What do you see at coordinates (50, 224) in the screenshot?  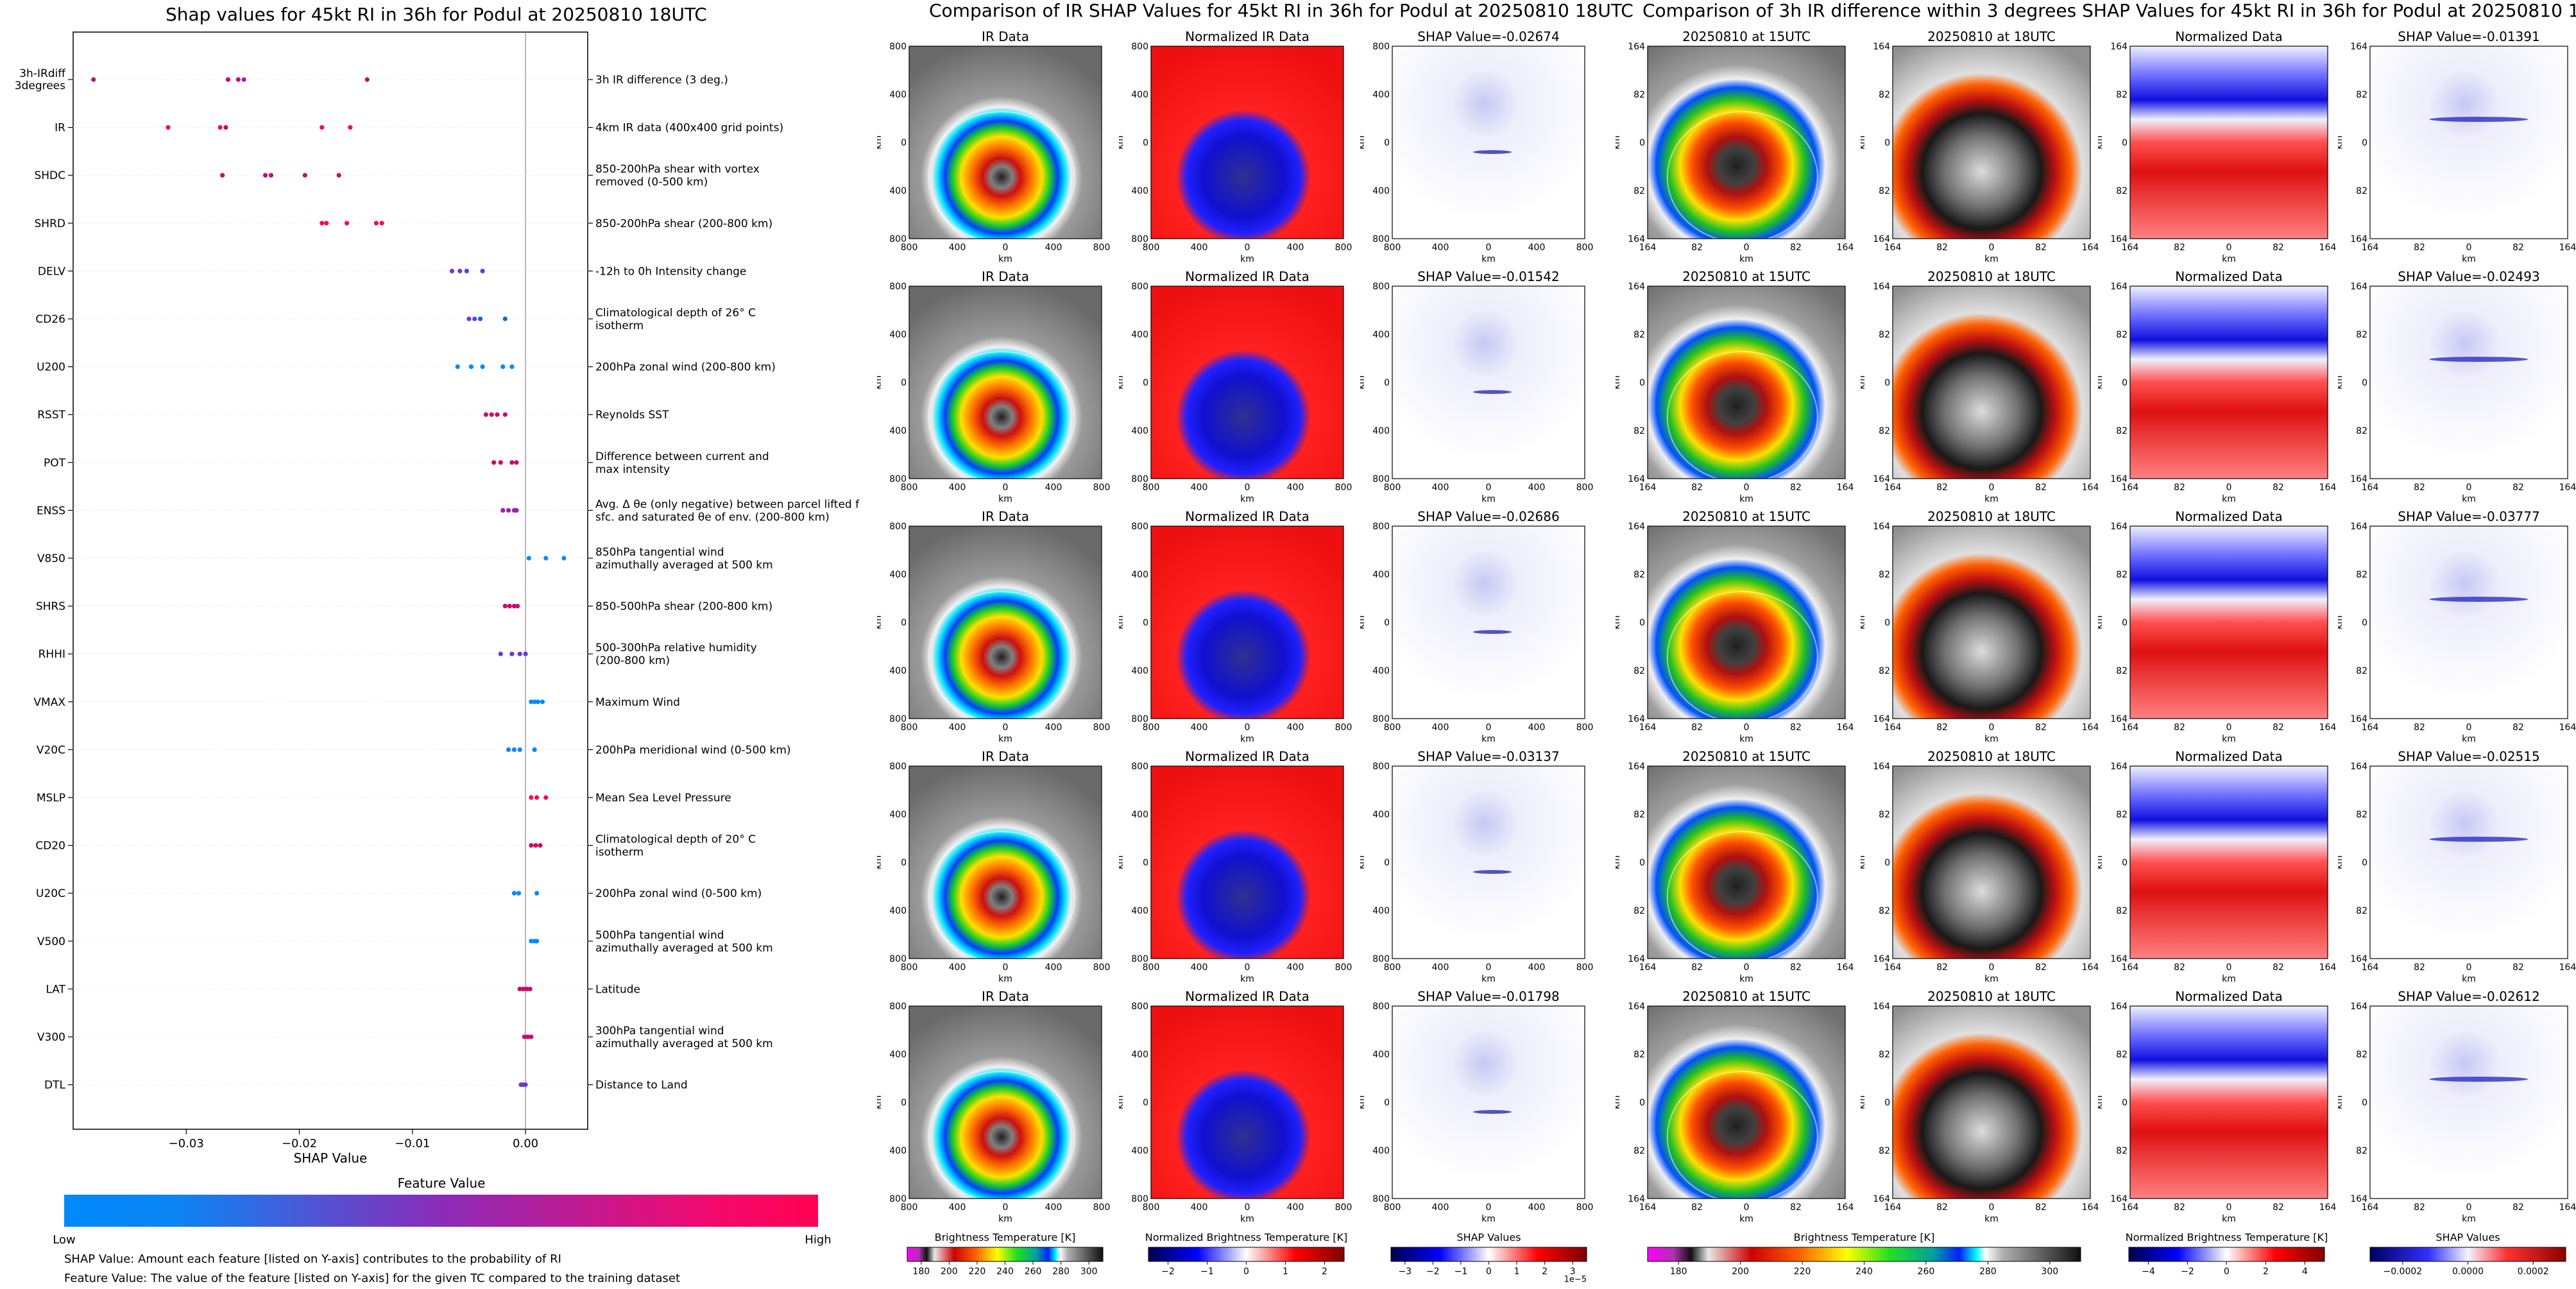 I see `feature-name: SHRD` at bounding box center [50, 224].